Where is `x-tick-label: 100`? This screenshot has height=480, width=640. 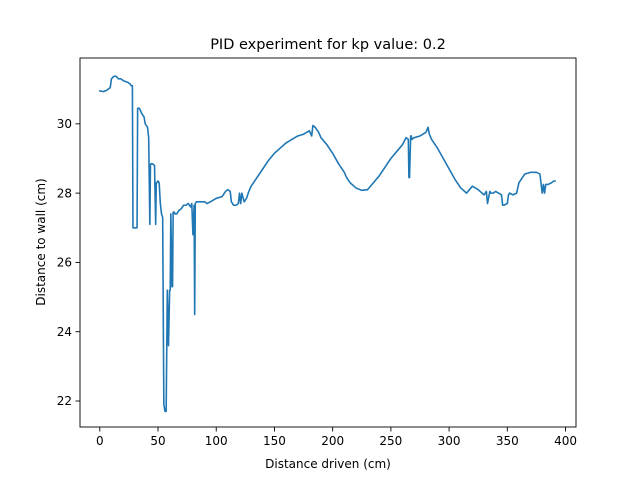
x-tick-label: 100 is located at coordinates (216, 441).